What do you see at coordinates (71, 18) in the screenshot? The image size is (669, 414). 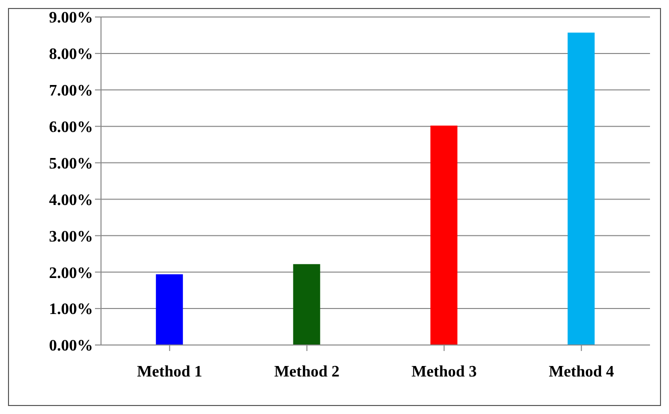 I see `y-tick-label: 9.00%` at bounding box center [71, 18].